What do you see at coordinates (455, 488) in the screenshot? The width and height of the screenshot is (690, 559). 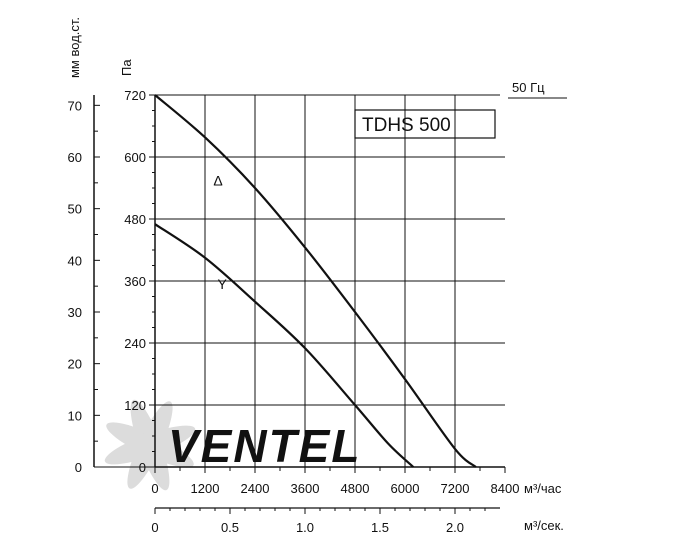 I see `x-tick-label: 7200` at bounding box center [455, 488].